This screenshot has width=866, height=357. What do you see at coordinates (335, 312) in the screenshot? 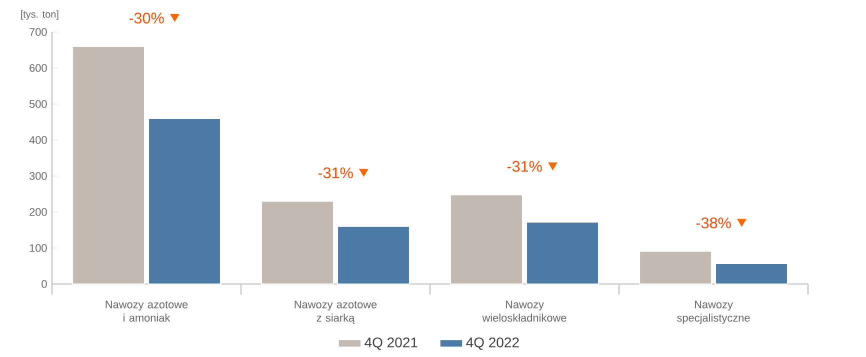
I see `x-tick-label: Nawozy azotowe z siarką` at bounding box center [335, 312].